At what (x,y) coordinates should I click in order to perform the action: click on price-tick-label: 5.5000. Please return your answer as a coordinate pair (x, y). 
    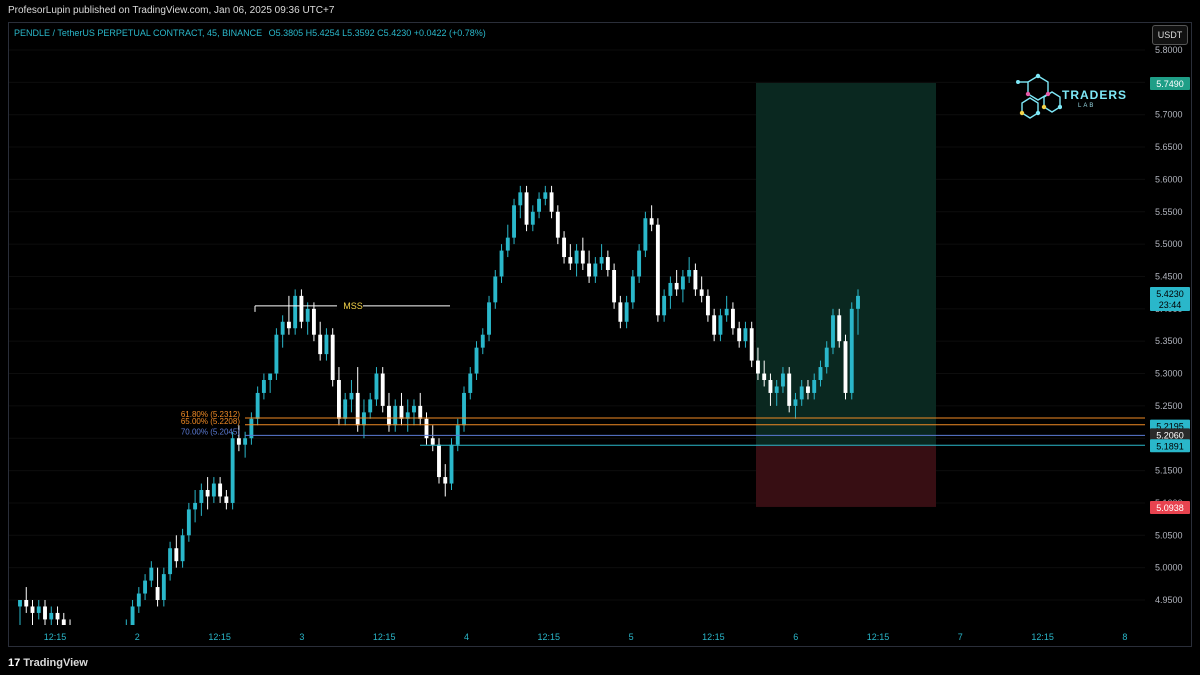
    Looking at the image, I should click on (1169, 244).